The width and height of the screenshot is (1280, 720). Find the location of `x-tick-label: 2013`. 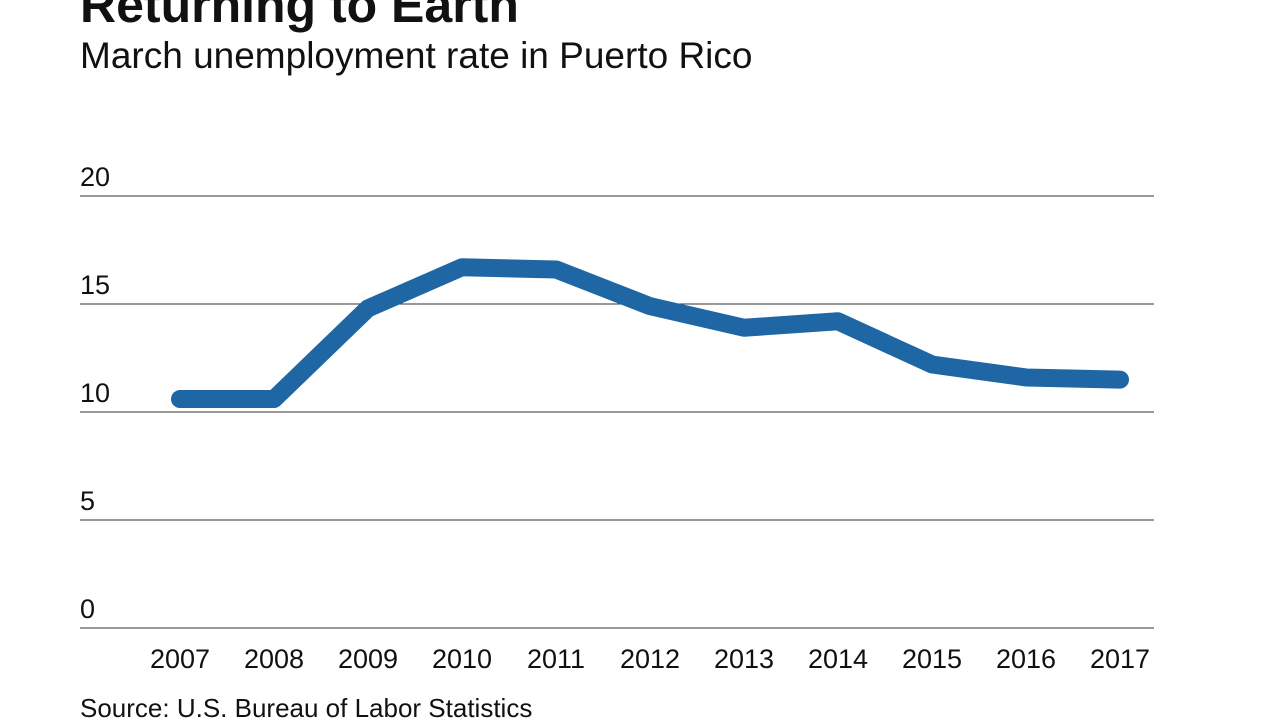

x-tick-label: 2013 is located at coordinates (744, 659).